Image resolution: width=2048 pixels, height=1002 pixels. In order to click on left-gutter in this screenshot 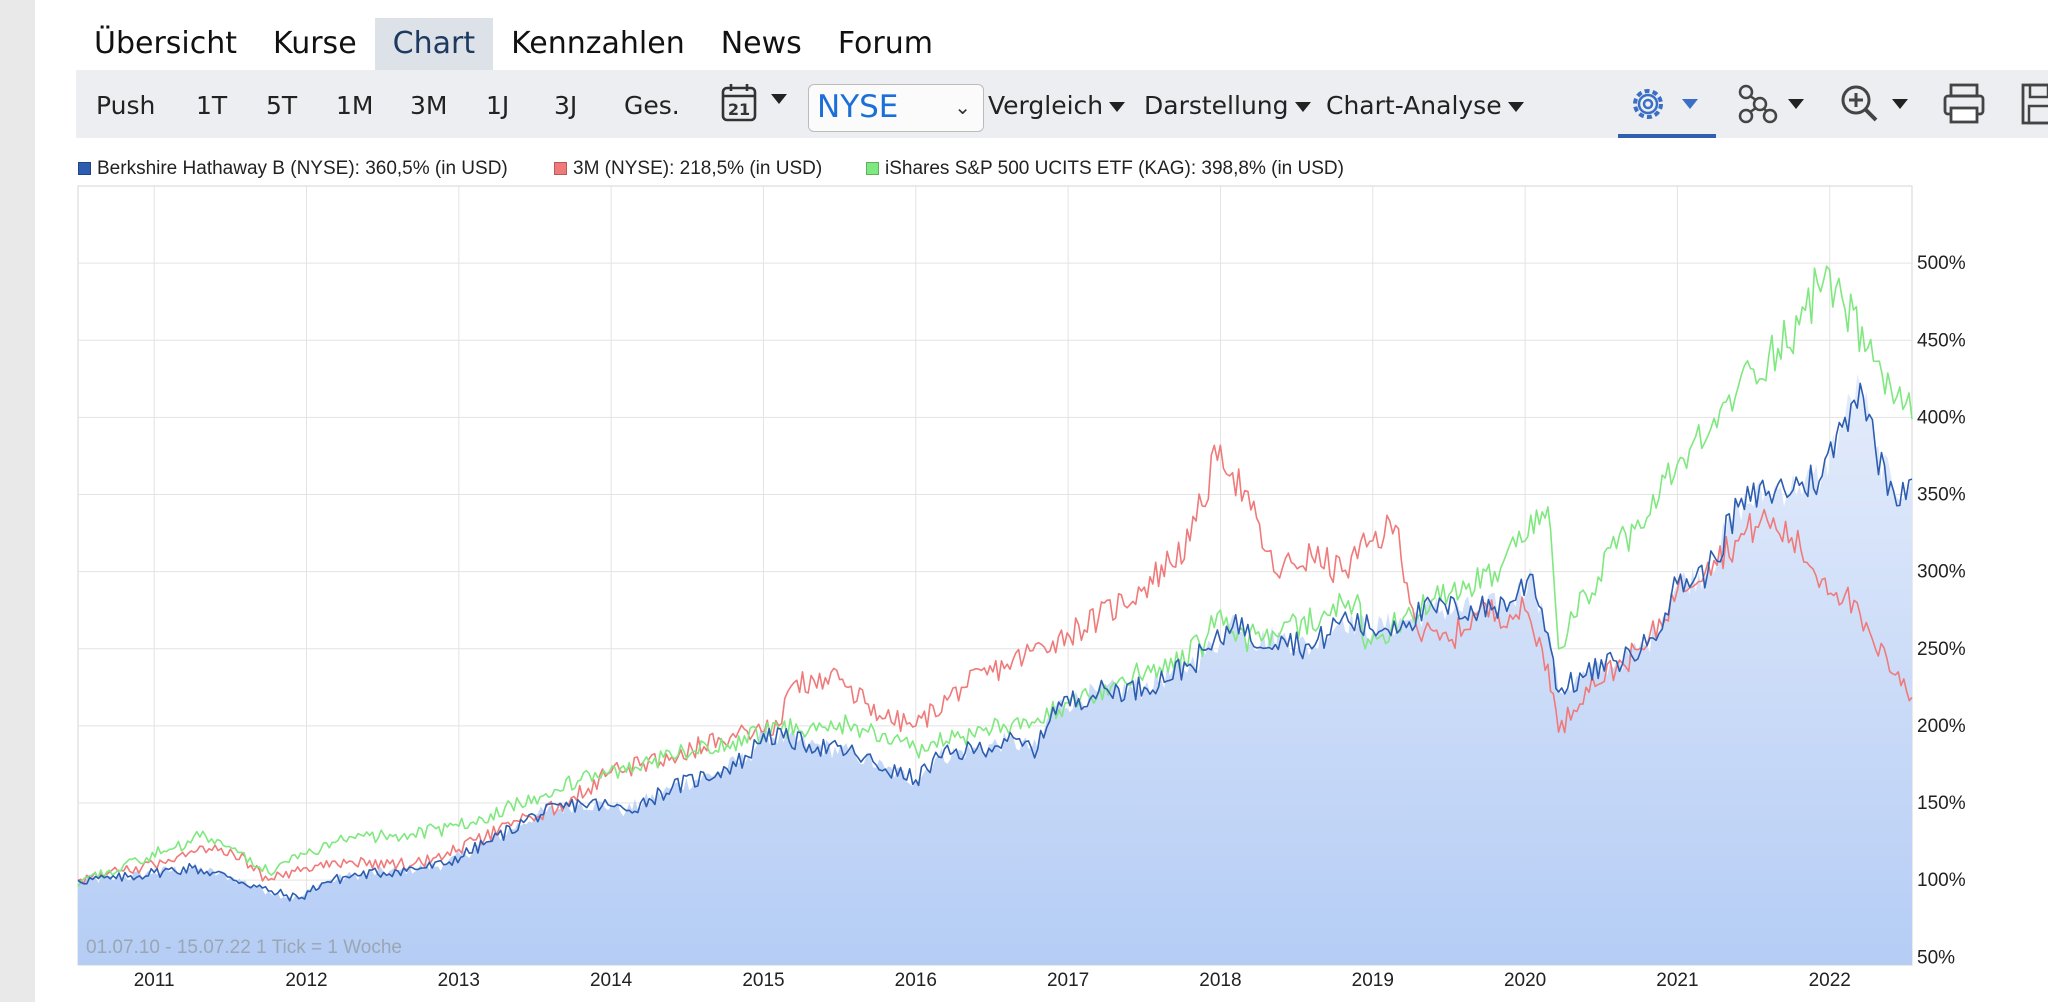, I will do `click(17, 501)`.